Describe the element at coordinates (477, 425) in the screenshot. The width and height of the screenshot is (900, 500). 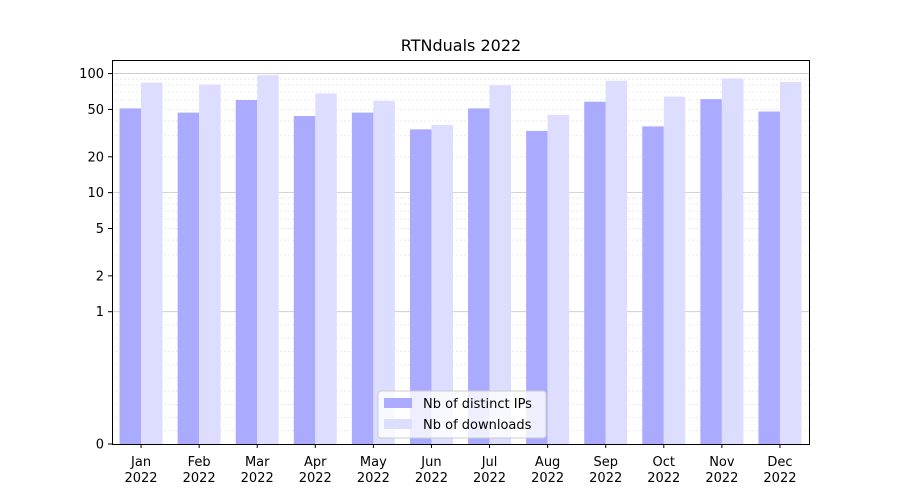
I see `legend-label: Nb of downloads` at that location.